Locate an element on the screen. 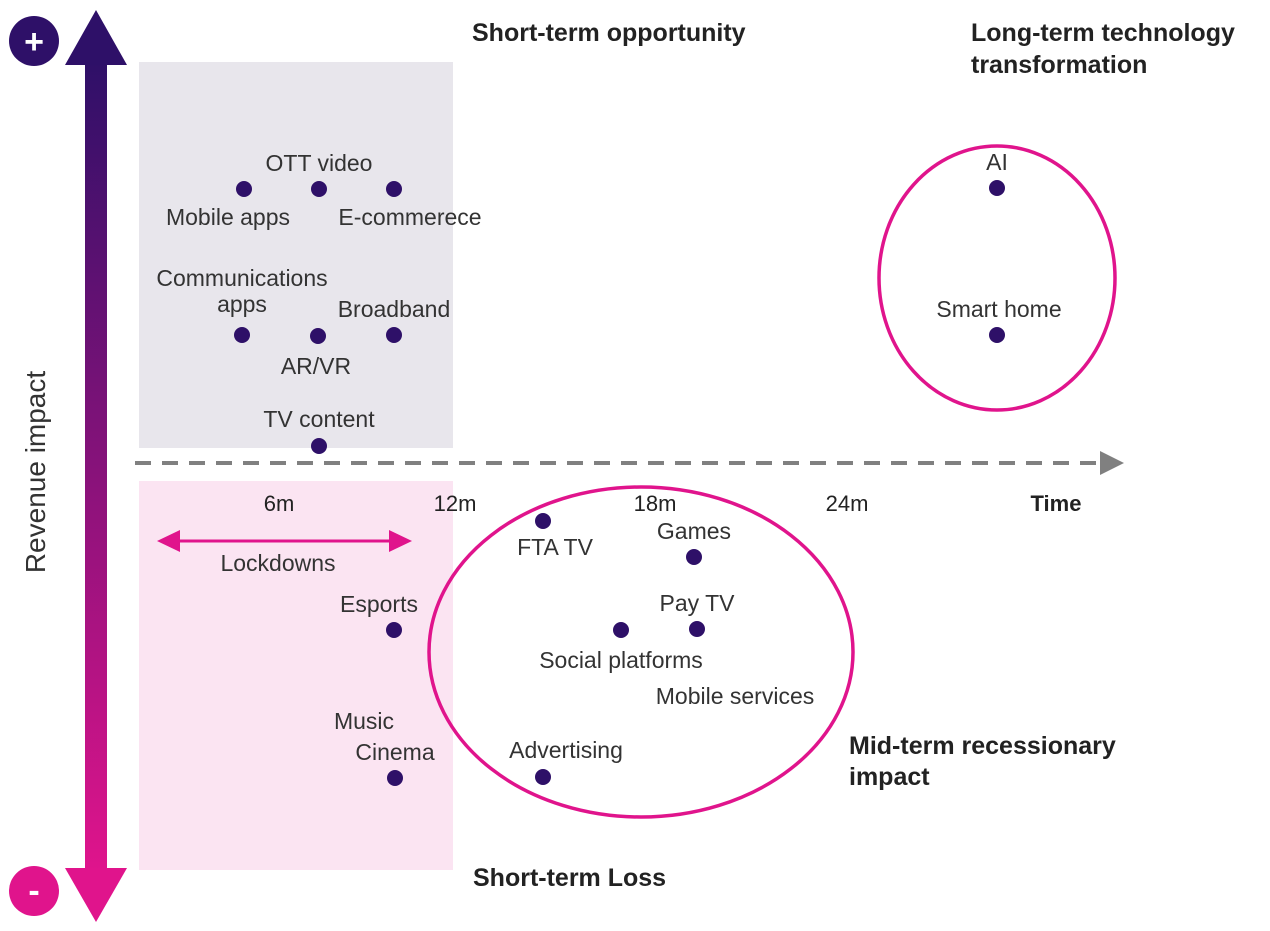 The height and width of the screenshot is (931, 1270). tv-content-dot is located at coordinates (319, 446).